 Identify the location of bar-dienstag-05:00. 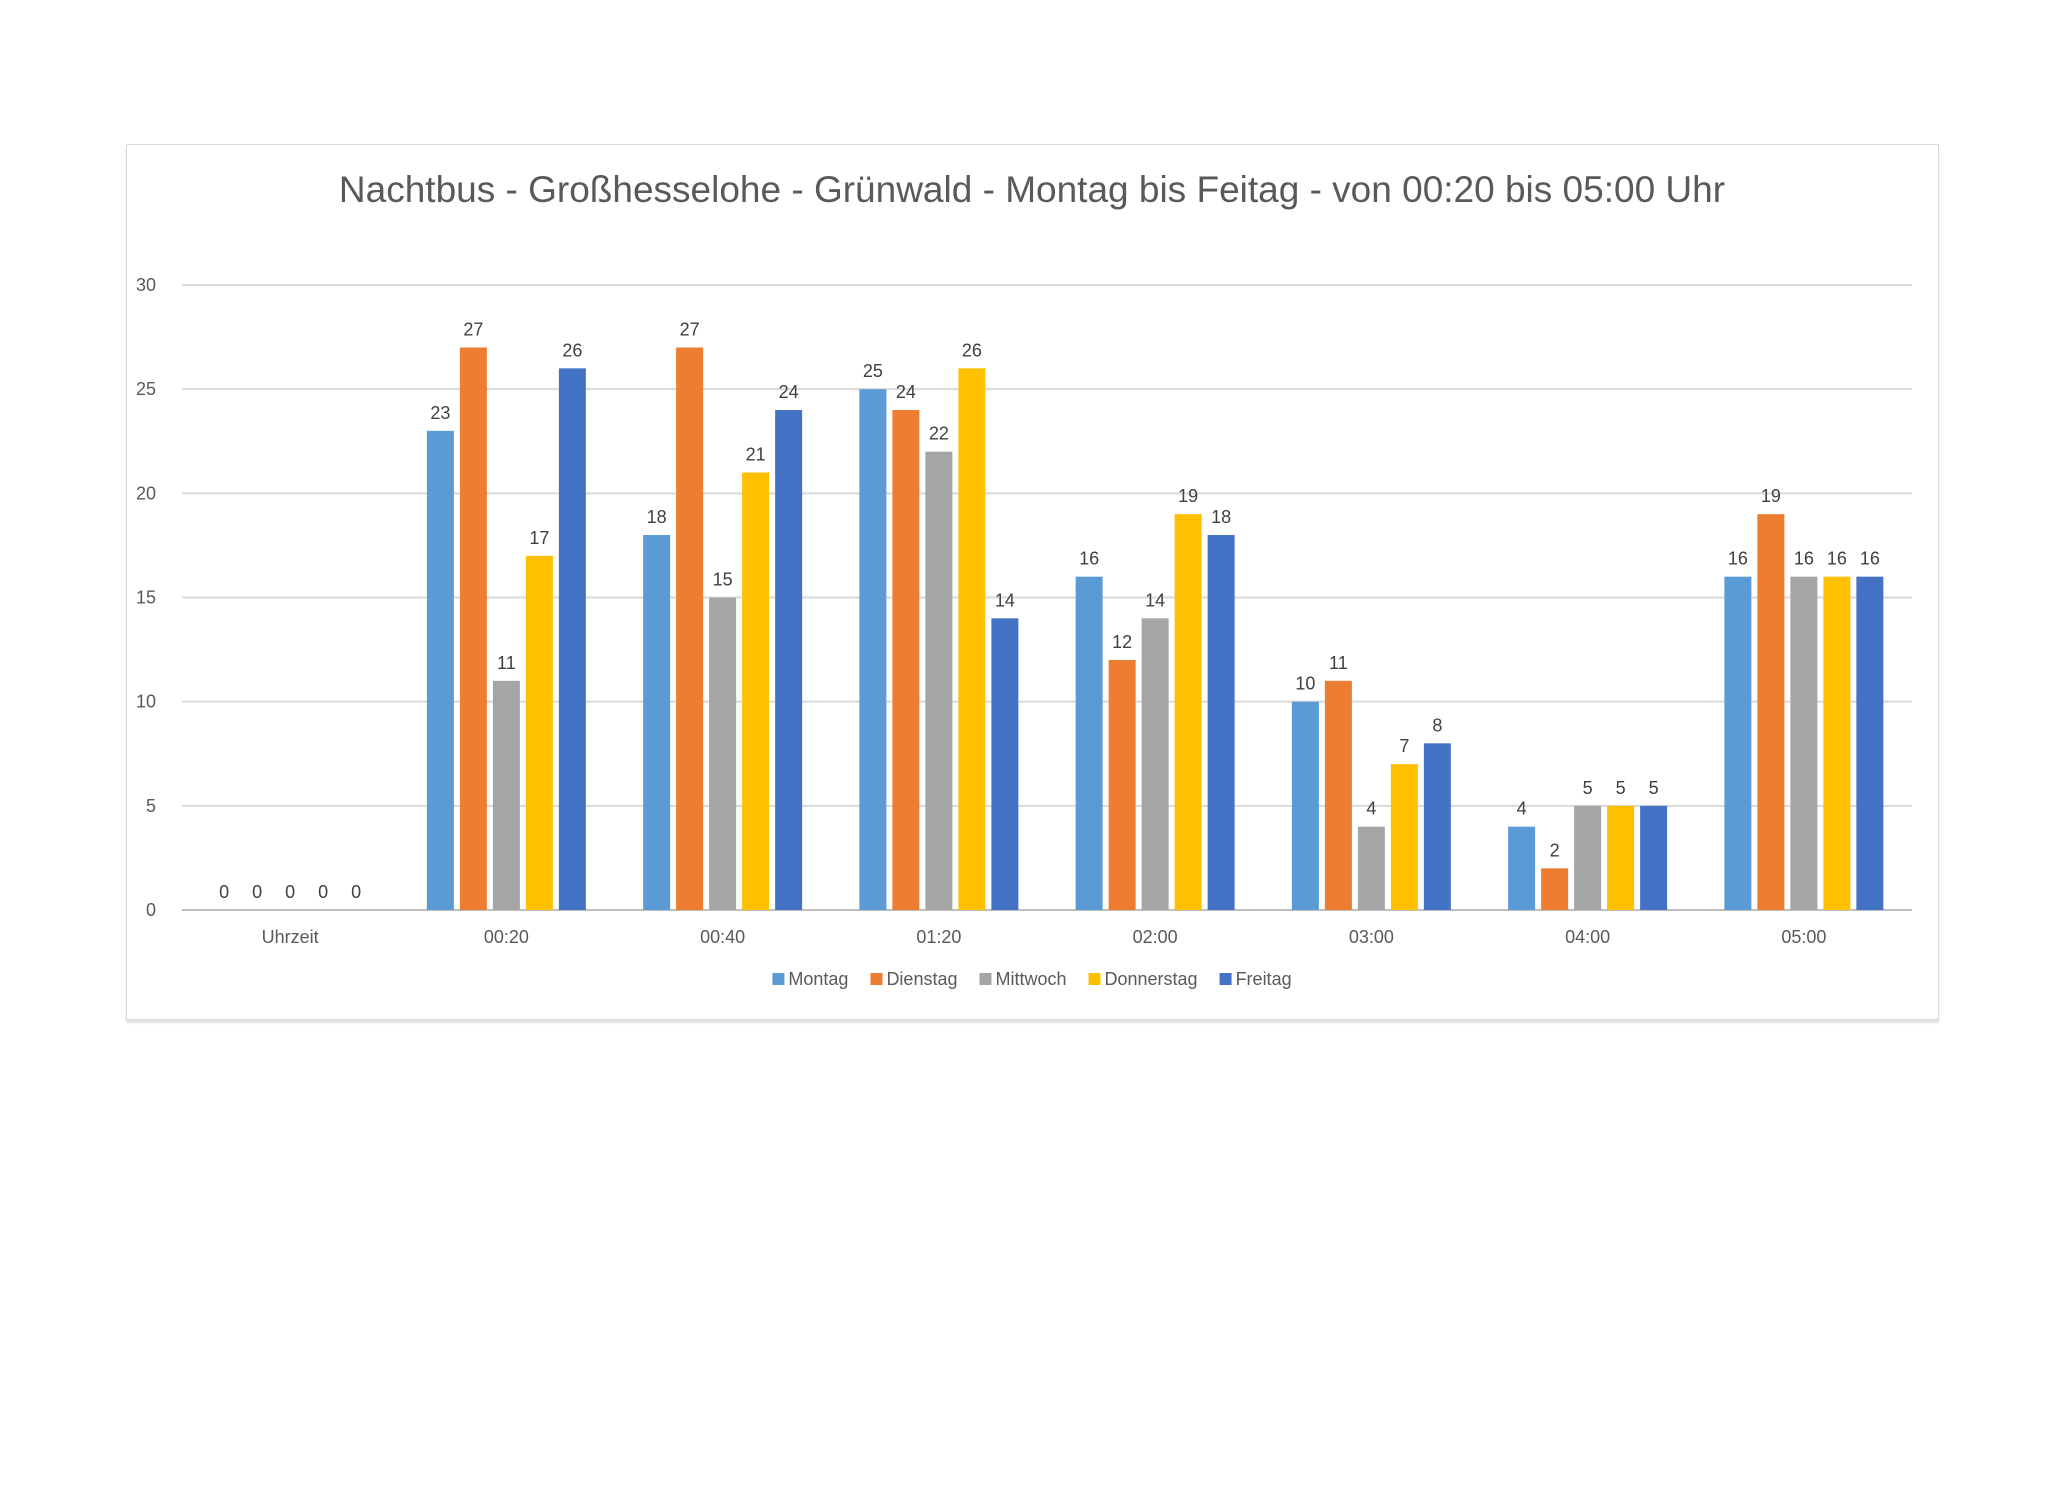
(1771, 712).